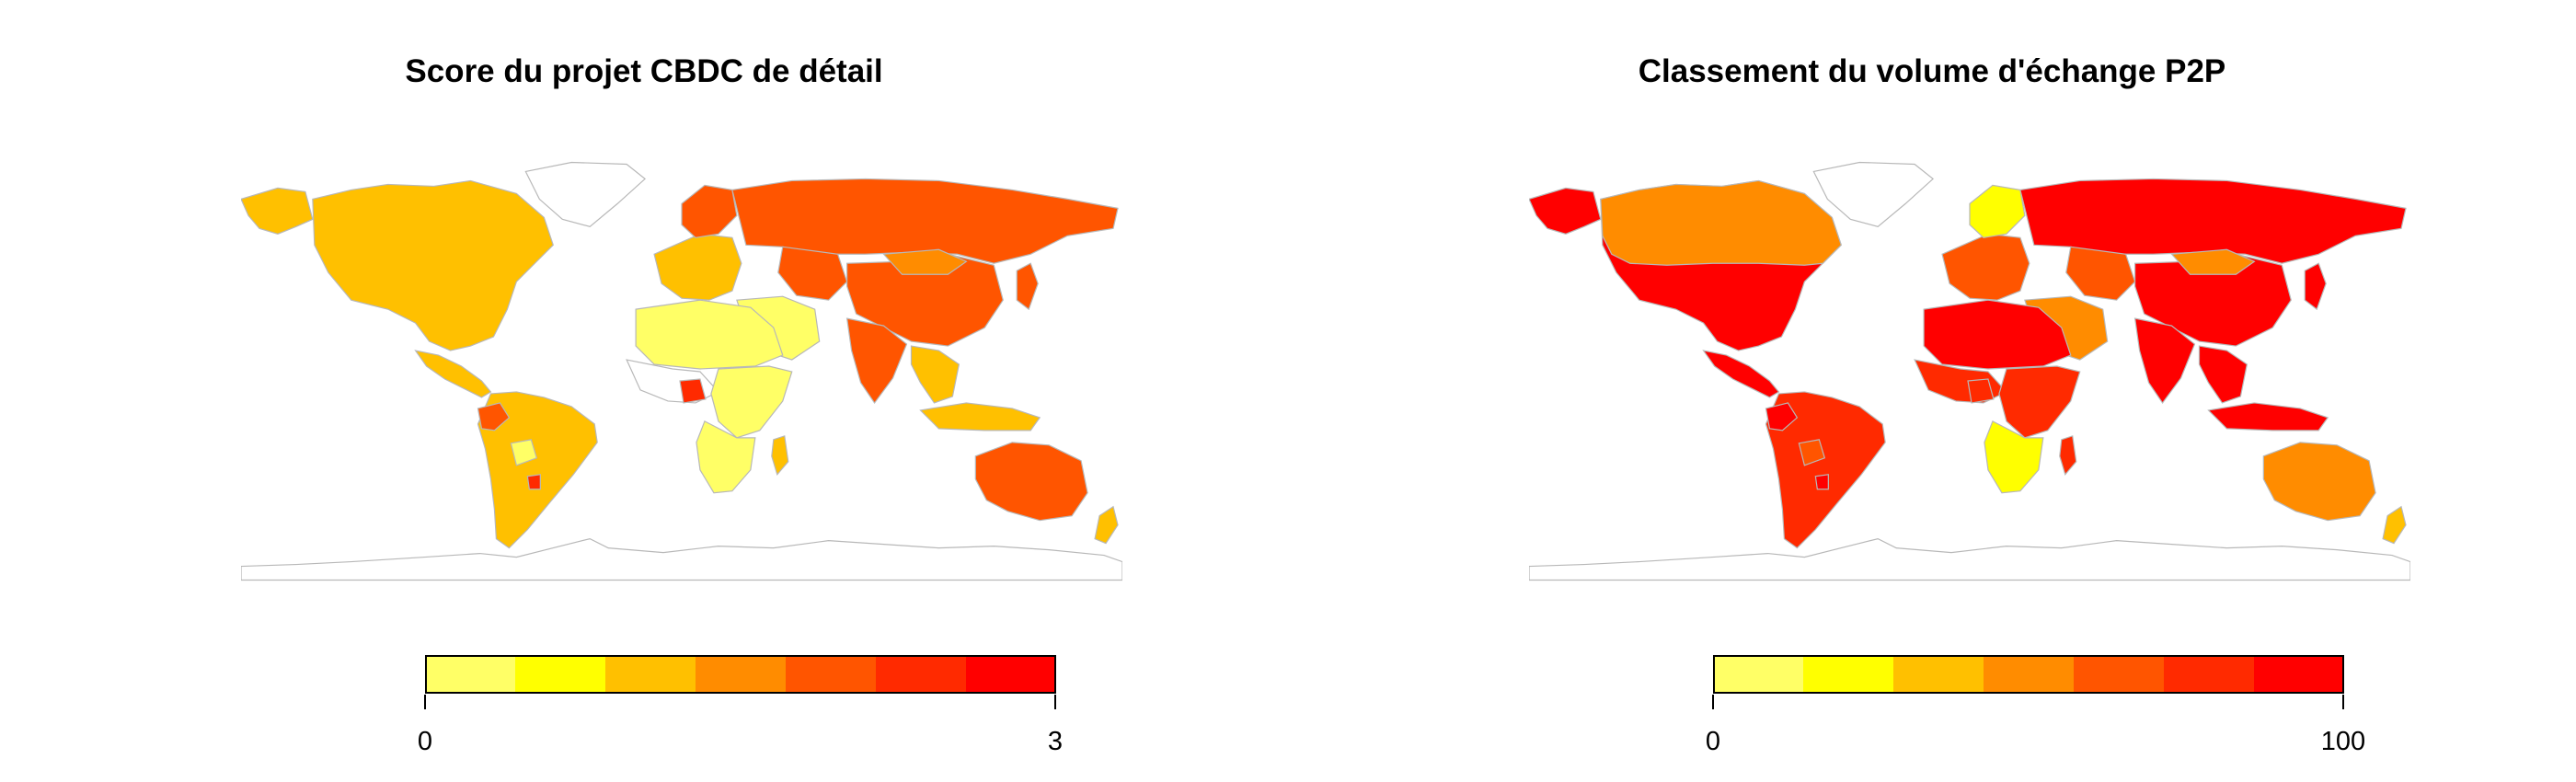 This screenshot has height=782, width=2576. I want to click on map-title: Score du projet CBDC de détail, so click(644, 71).